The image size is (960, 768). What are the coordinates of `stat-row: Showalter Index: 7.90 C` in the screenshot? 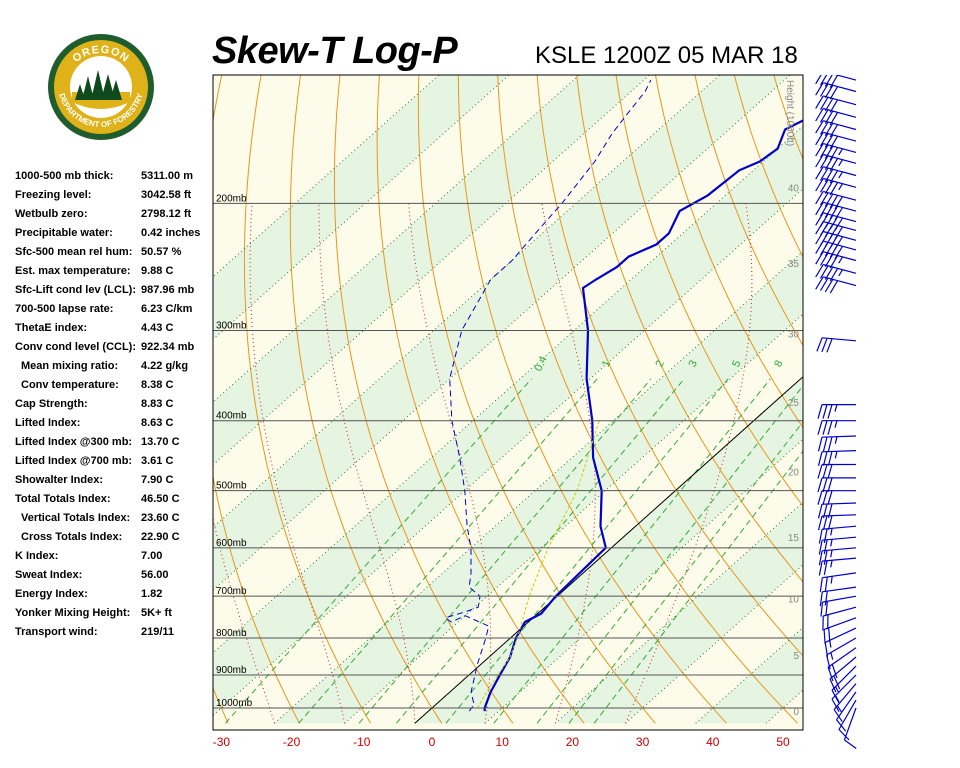 It's located at (115, 483).